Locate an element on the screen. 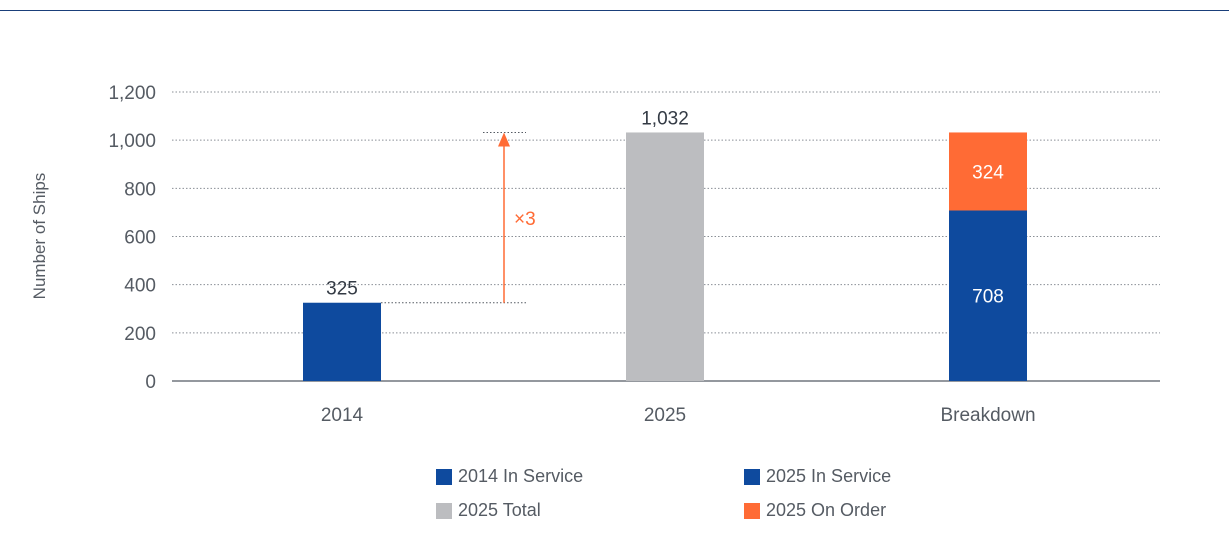 The height and width of the screenshot is (544, 1229). y-tick-label: 200 is located at coordinates (140, 334).